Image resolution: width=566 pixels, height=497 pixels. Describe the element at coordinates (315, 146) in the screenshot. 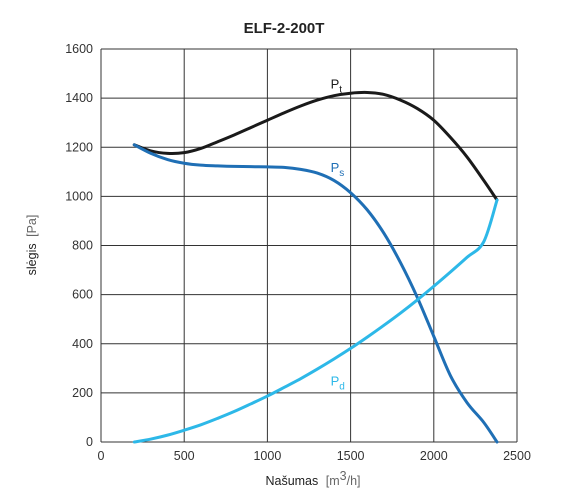

I see `series-line-pt` at that location.